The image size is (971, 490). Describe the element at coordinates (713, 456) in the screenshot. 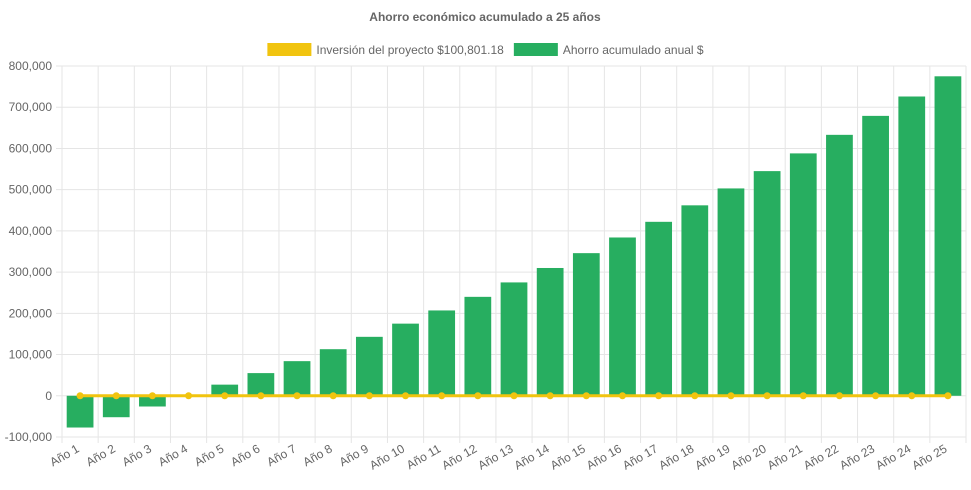

I see `x-tick-label: Año 19` at that location.